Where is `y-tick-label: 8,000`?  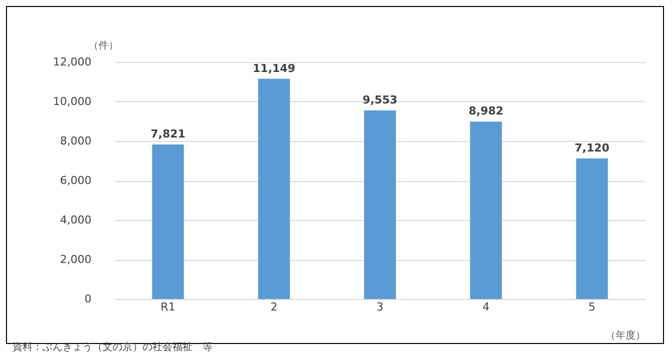
y-tick-label: 8,000 is located at coordinates (76, 141).